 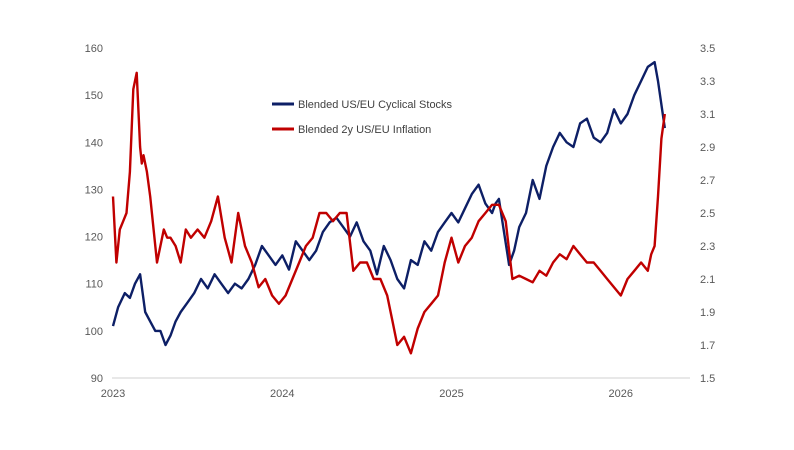 What do you see at coordinates (94, 332) in the screenshot?
I see `left-tick-label: 100` at bounding box center [94, 332].